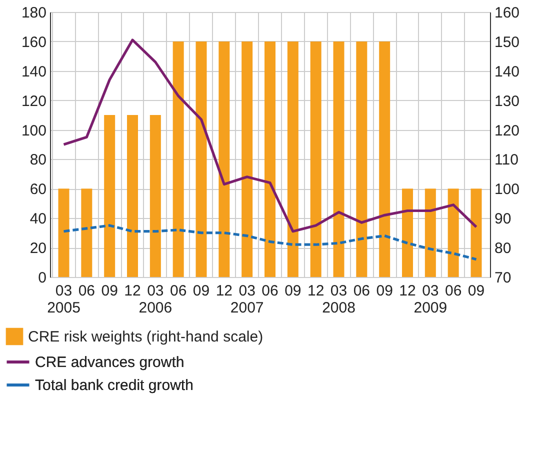 Image resolution: width=541 pixels, height=450 pixels. Describe the element at coordinates (38, 249) in the screenshot. I see `y-tick-label: 20` at that location.